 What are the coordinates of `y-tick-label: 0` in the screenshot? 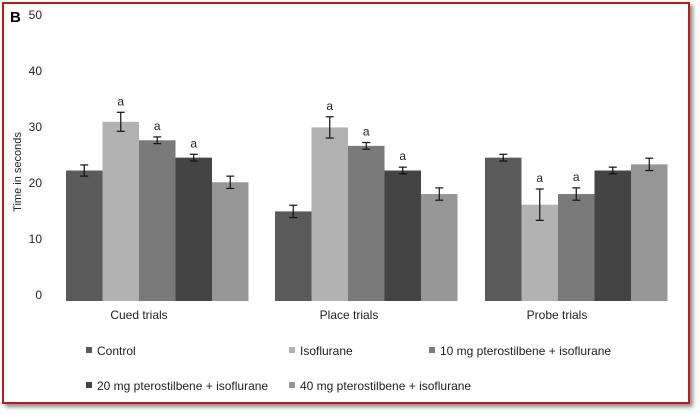 It's located at (38, 295).